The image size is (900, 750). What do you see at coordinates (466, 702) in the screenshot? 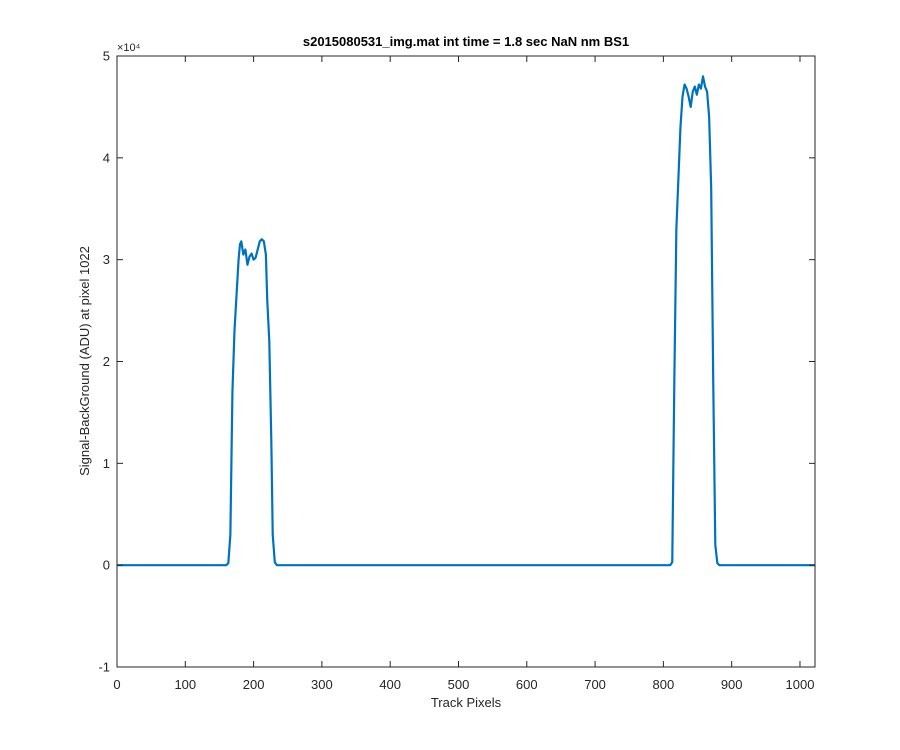
I see `x-axis-title: Track Pixels` at bounding box center [466, 702].